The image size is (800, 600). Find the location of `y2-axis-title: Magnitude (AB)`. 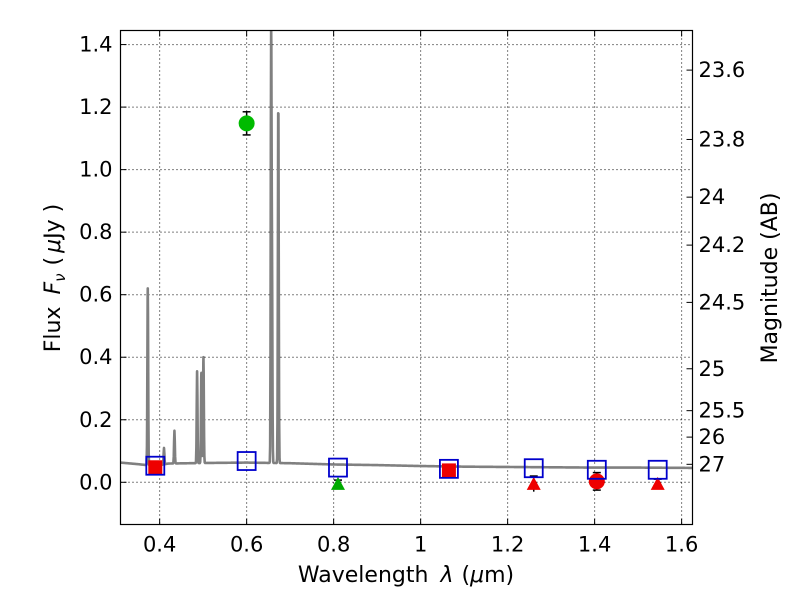

y2-axis-title: Magnitude (AB) is located at coordinates (770, 278).